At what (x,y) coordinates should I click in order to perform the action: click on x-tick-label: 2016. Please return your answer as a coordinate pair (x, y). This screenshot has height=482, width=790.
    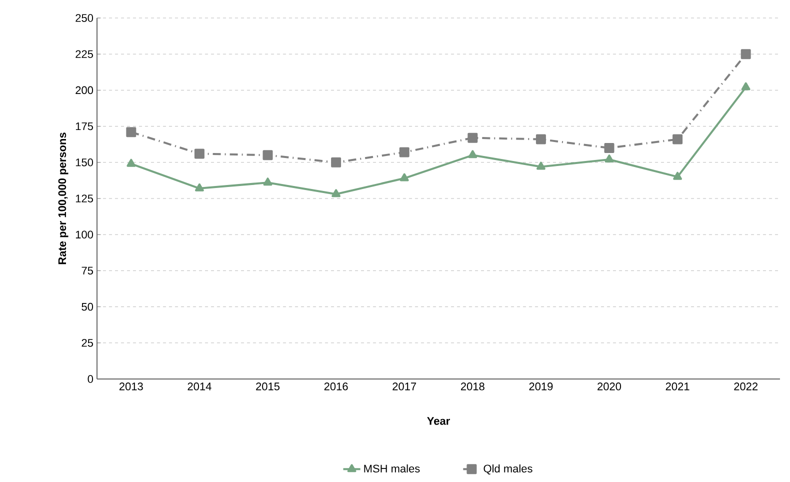
    Looking at the image, I should click on (336, 386).